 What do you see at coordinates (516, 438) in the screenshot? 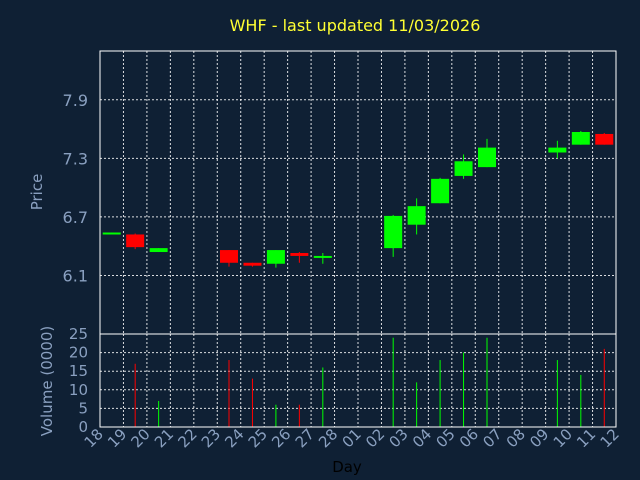
I see `day-tick-label: 08` at bounding box center [516, 438].